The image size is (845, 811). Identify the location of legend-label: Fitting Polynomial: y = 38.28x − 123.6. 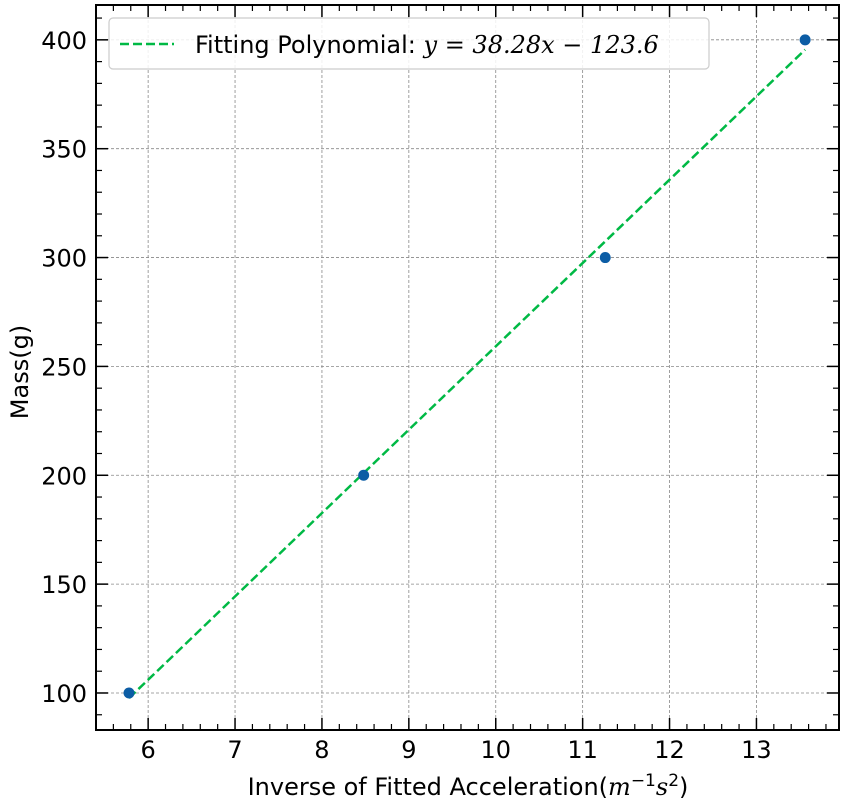
(427, 45).